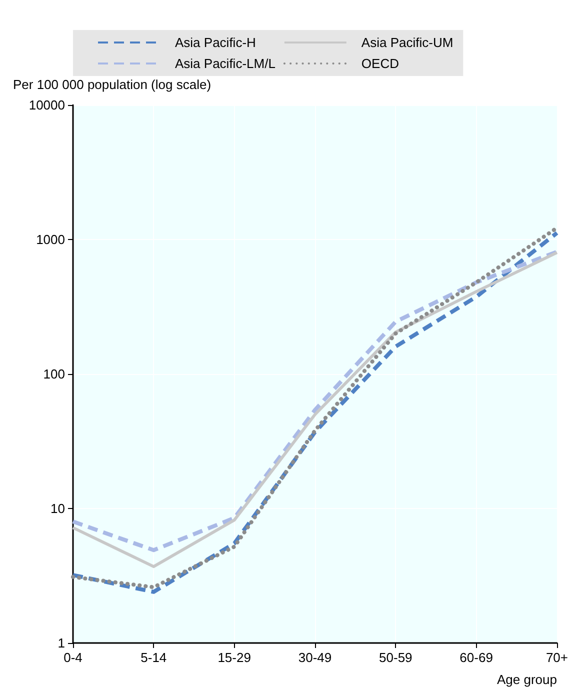 The image size is (571, 698). I want to click on y-tick-label: 10000, so click(46, 105).